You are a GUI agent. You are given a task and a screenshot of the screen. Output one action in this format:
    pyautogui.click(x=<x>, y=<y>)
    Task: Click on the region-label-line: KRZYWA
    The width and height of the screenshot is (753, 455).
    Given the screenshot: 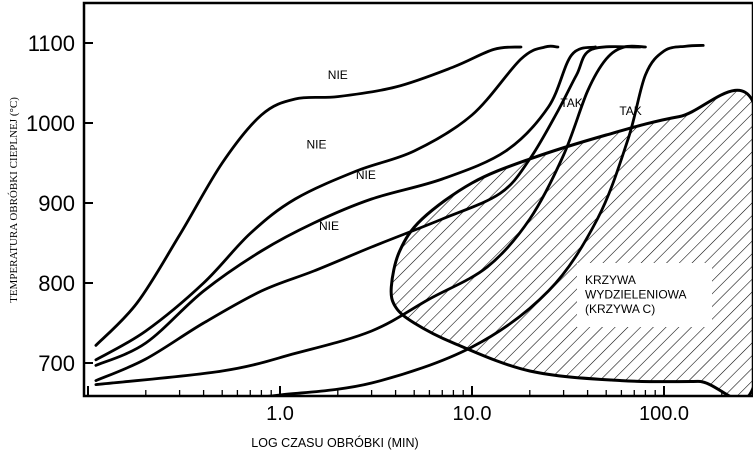 What is the action you would take?
    pyautogui.click(x=610, y=280)
    